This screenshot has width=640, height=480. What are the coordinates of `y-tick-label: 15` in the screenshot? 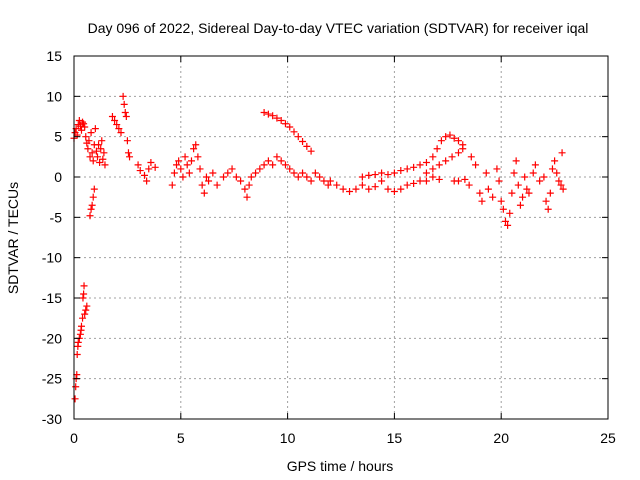 It's located at (54, 56).